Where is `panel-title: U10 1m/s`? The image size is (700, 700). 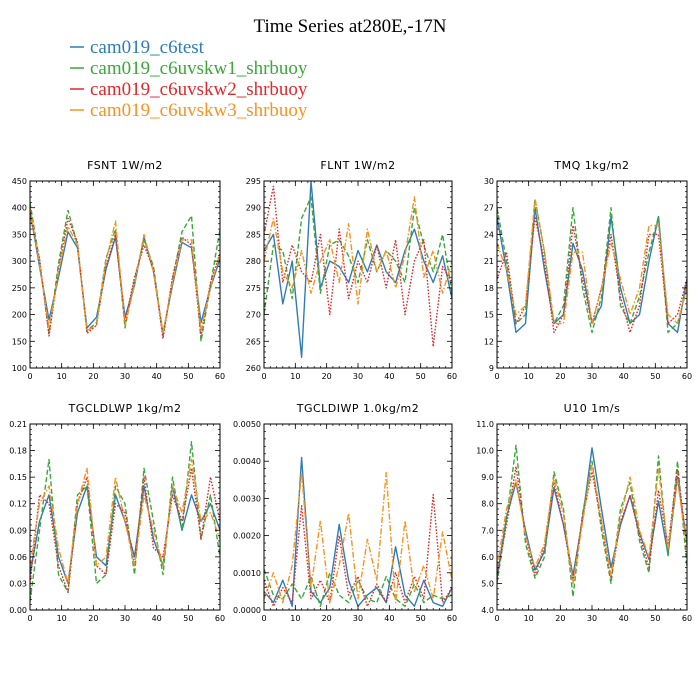
panel-title: U10 1m/s is located at coordinates (592, 408).